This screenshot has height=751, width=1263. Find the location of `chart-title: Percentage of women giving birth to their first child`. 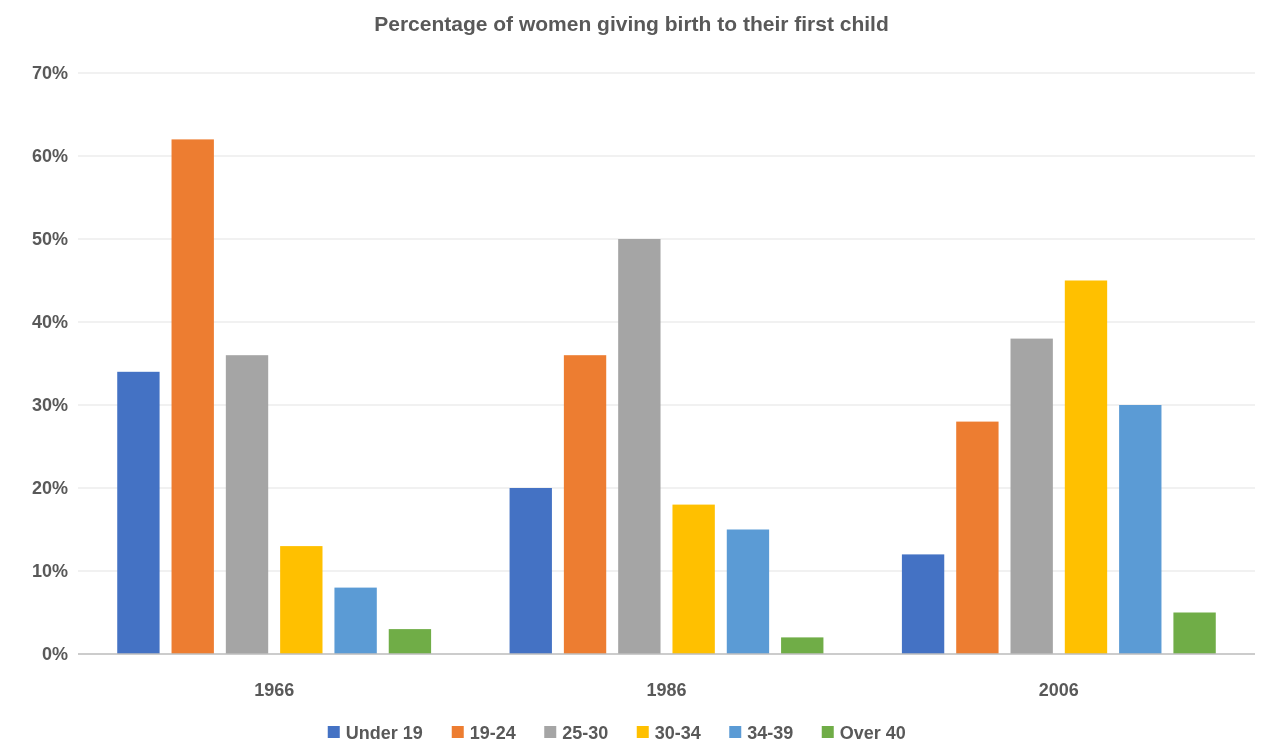

chart-title: Percentage of women giving birth to their first child is located at coordinates (631, 23).